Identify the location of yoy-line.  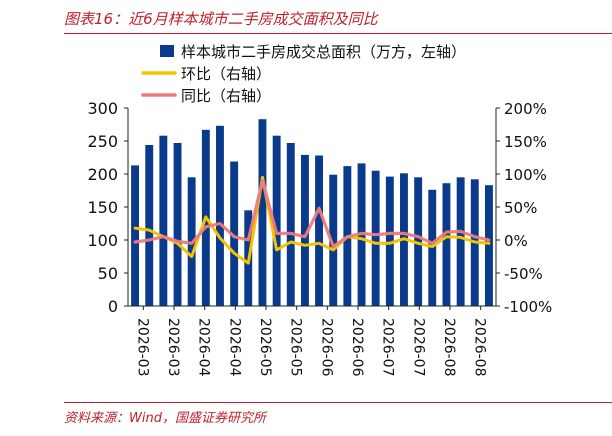
(312, 214).